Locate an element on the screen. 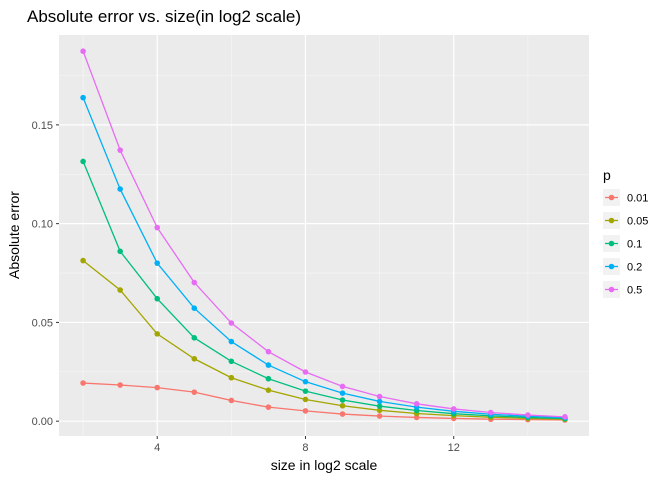  y-tick-label: 0.15 is located at coordinates (42, 126).